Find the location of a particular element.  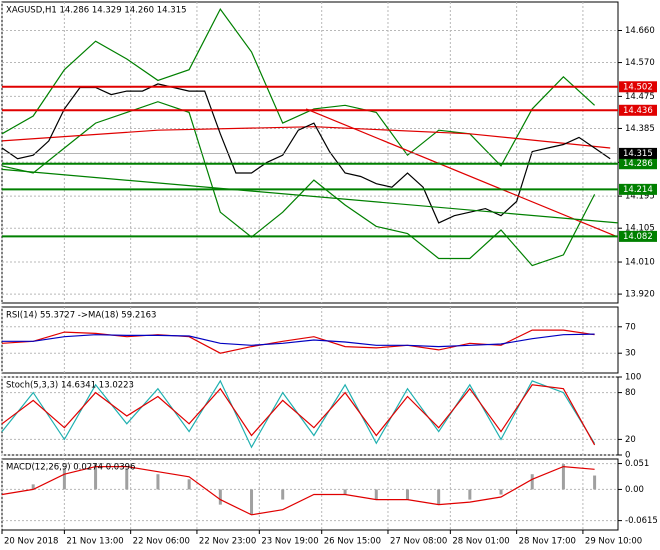

y-tick-label: 70 is located at coordinates (630, 327).